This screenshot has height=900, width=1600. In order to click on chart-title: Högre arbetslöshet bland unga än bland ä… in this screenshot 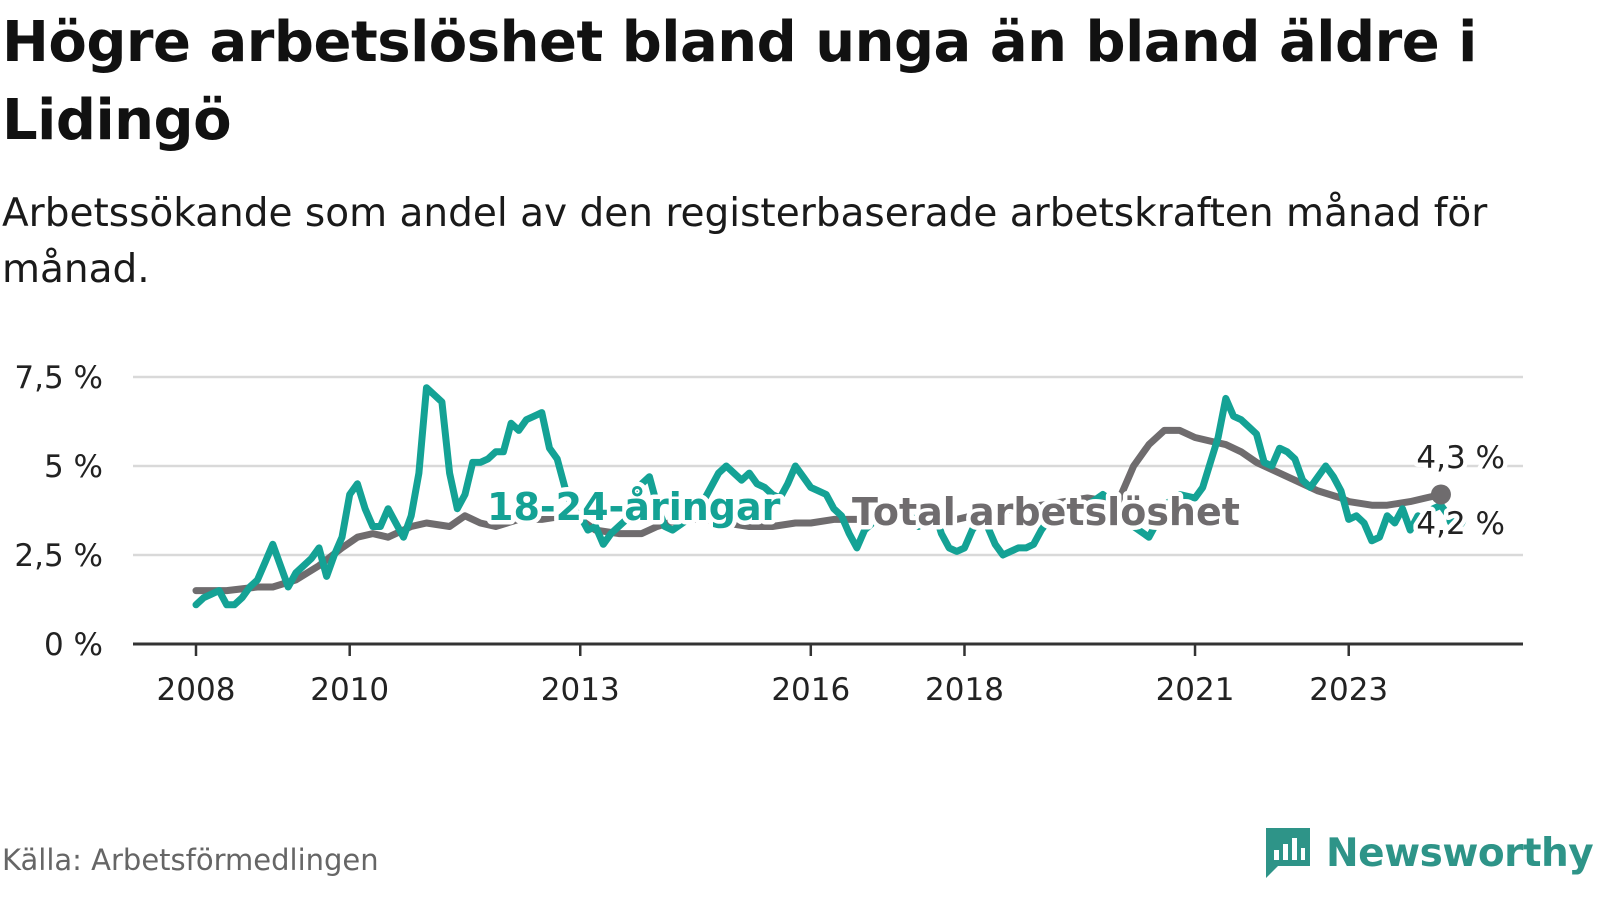, I will do `click(739, 81)`.